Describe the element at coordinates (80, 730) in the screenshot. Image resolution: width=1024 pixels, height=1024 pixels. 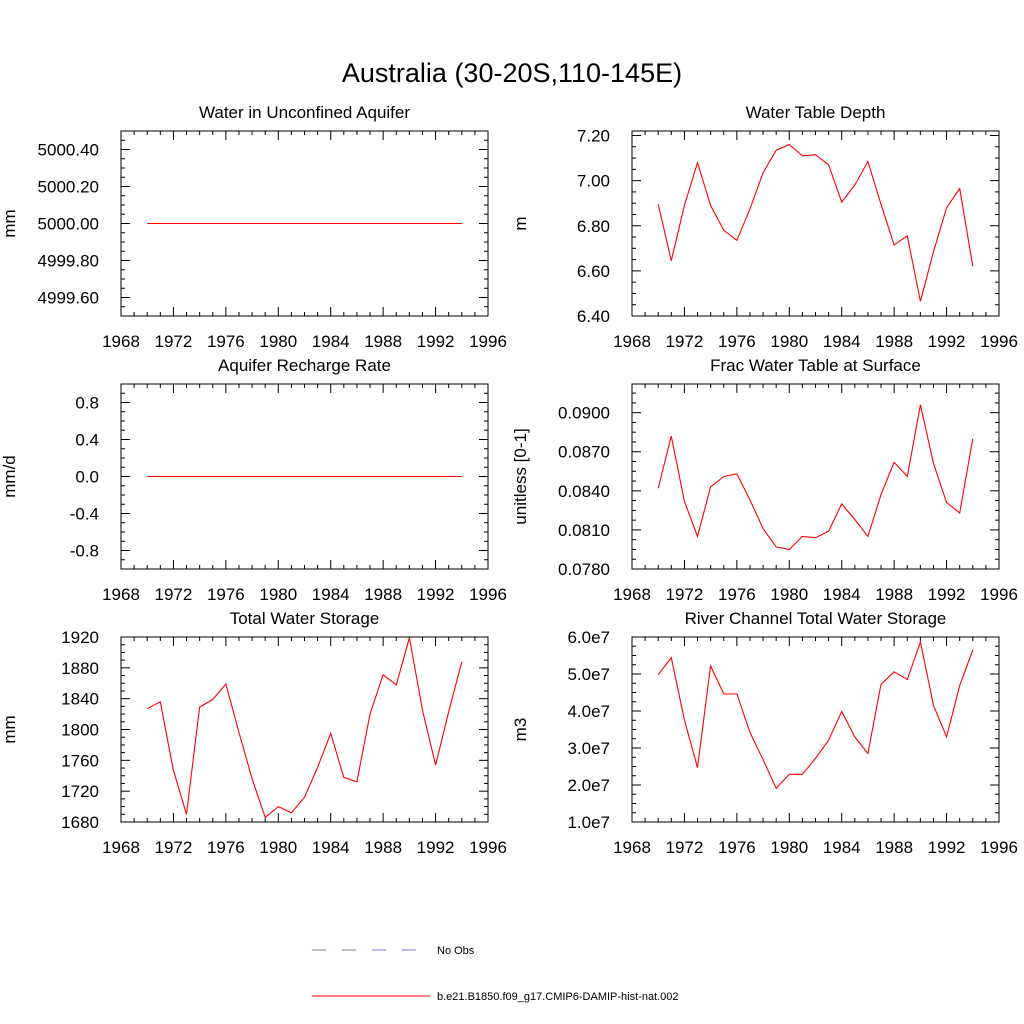
I see `y-tick-label: 1800` at that location.